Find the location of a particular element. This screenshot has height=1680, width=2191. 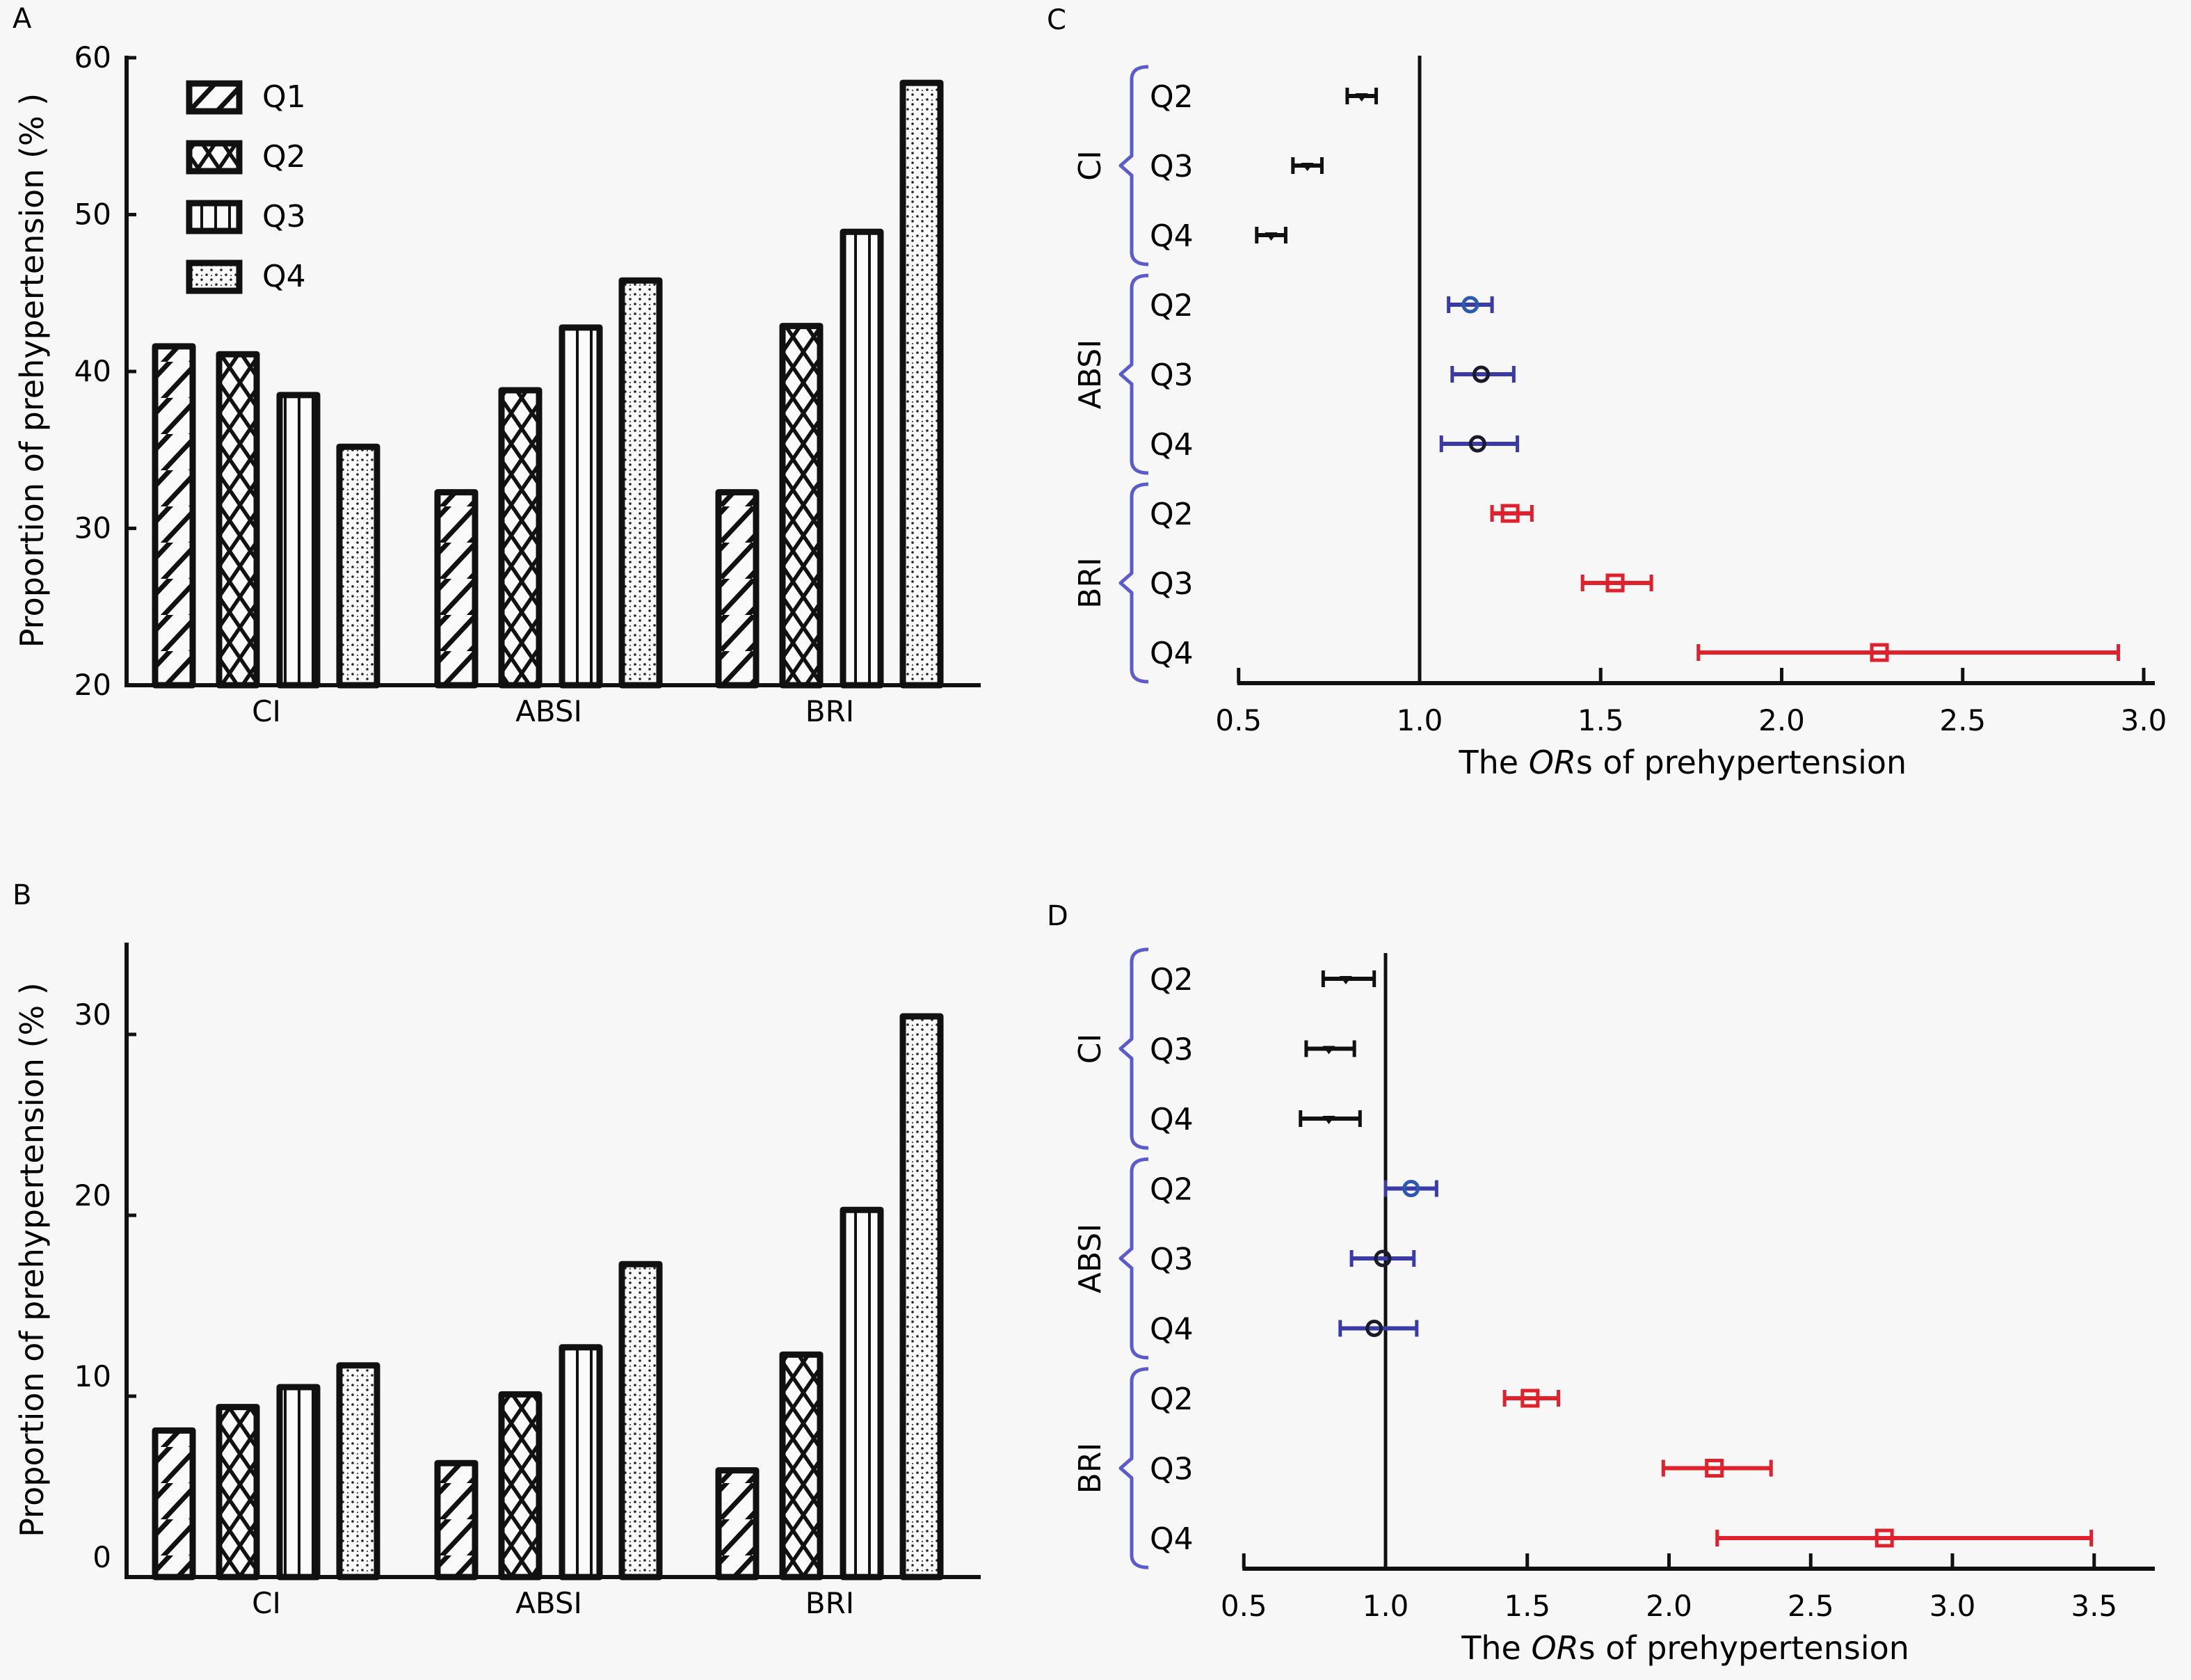

x-tick-label: CI is located at coordinates (267, 711).